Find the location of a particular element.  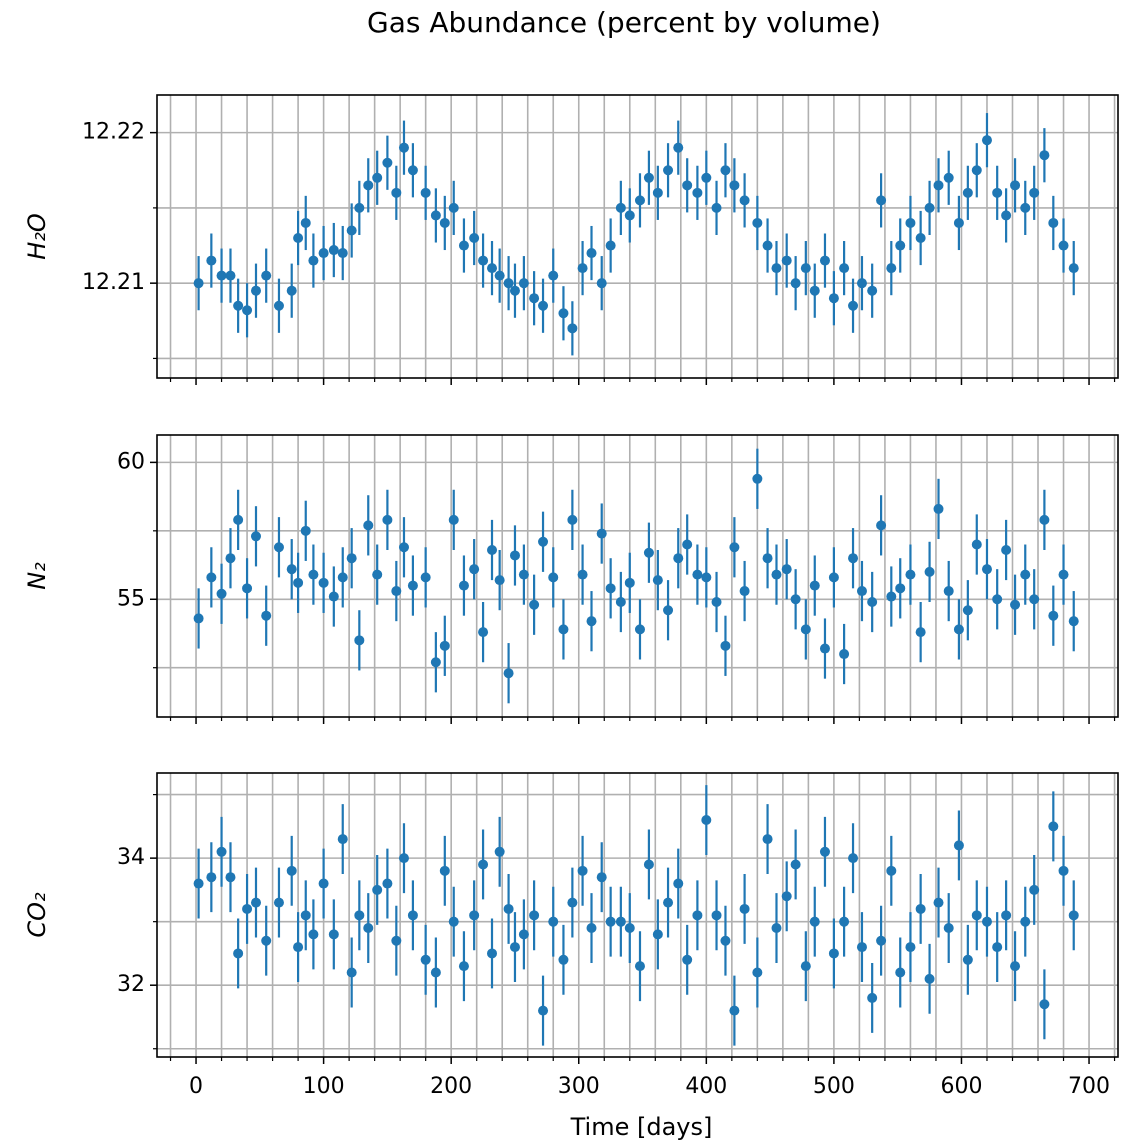

y-axis-label: H₂O is located at coordinates (37, 236).